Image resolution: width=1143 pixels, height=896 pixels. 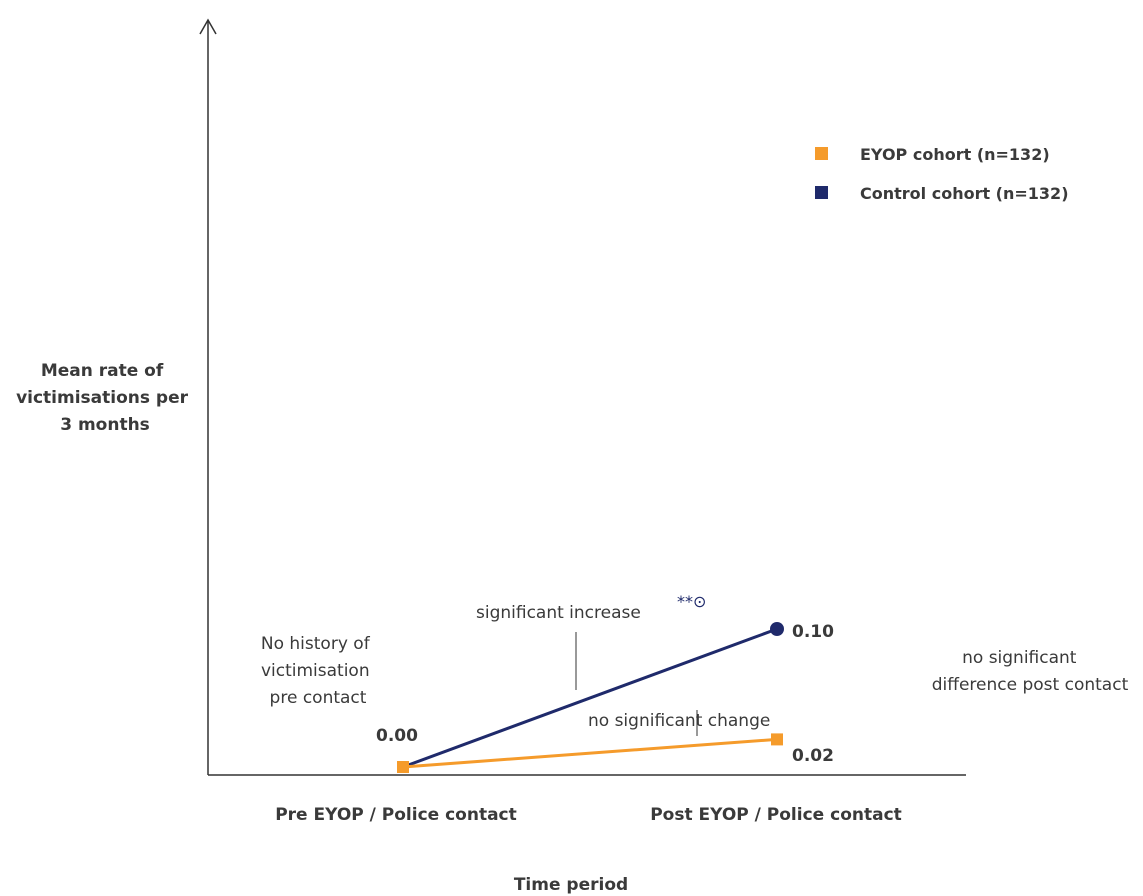 I want to click on x-axis-label: Time period, so click(x=571, y=885).